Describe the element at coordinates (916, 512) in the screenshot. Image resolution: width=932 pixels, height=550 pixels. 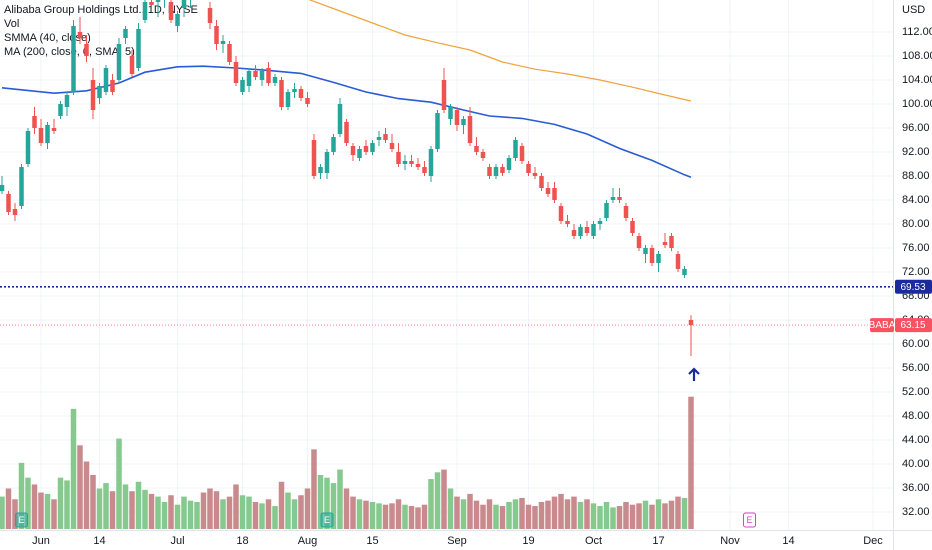
I see `y-tick-label: 32.00` at that location.